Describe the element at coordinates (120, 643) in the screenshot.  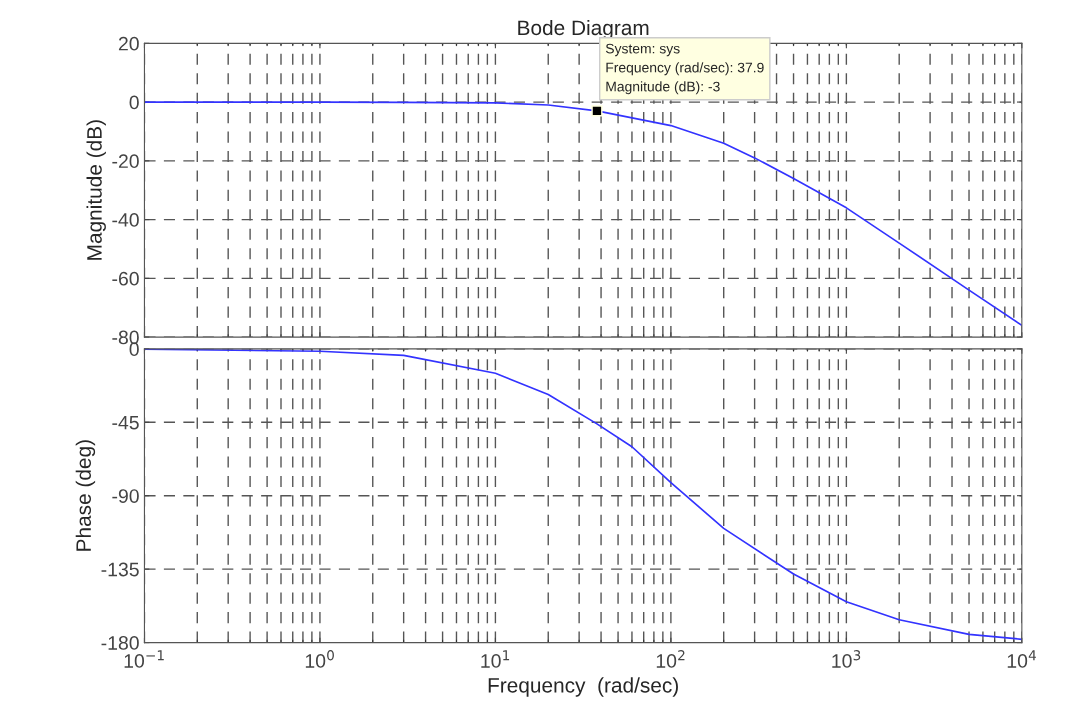
I see `y-tick-label: -180` at that location.